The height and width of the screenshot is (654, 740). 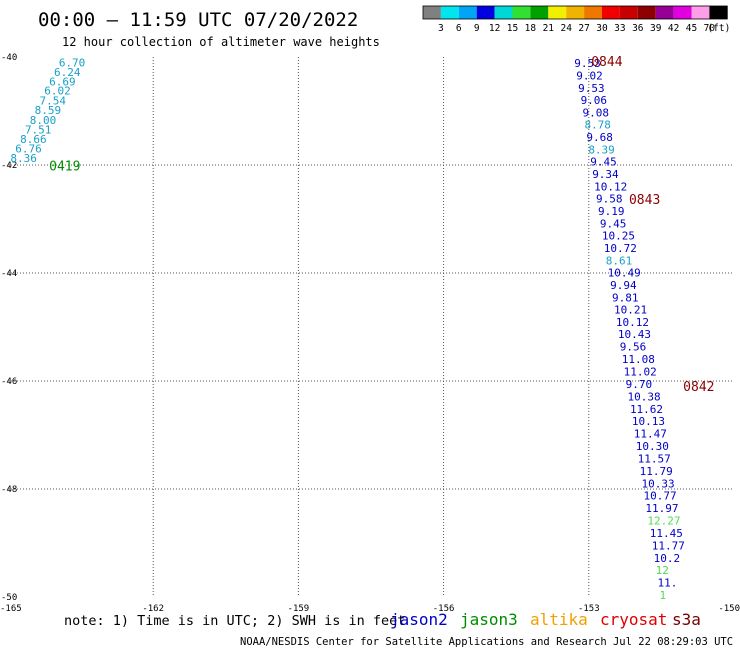 What do you see at coordinates (494, 28) in the screenshot?
I see `scale-tick-label: 12` at bounding box center [494, 28].